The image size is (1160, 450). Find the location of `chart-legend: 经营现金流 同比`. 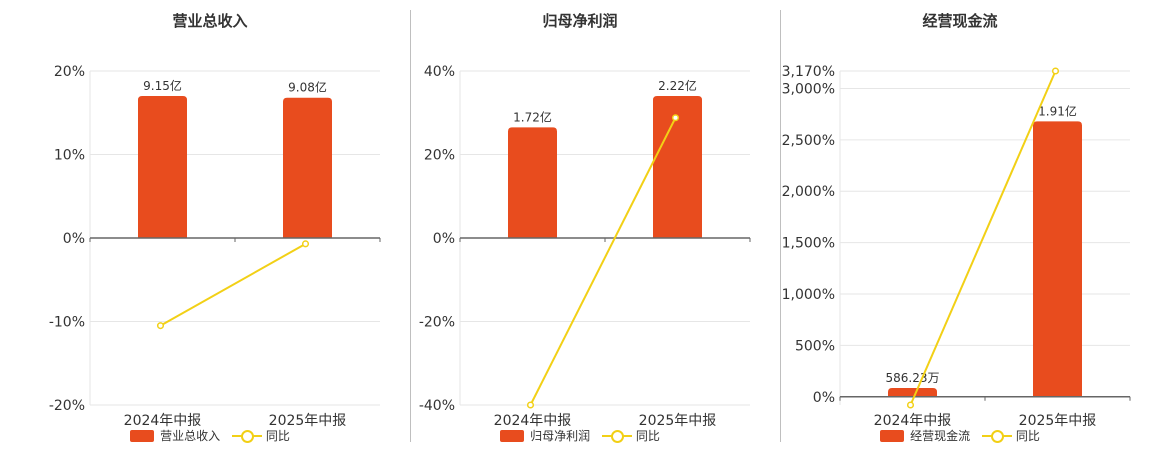

chart-legend: 经营现金流 同比 is located at coordinates (960, 435).